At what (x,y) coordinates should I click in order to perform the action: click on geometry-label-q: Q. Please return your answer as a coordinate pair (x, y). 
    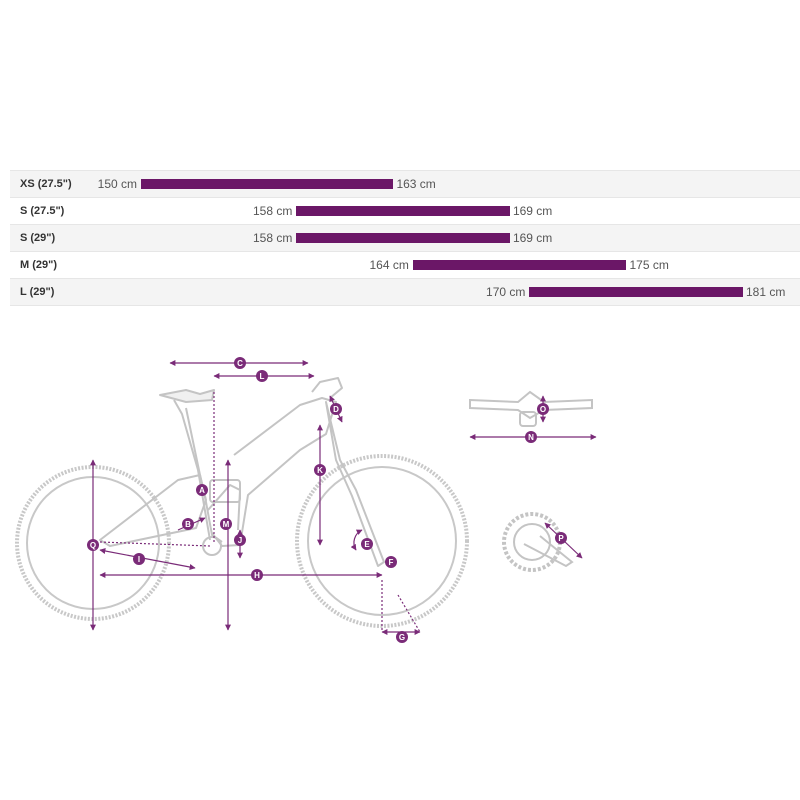
    Looking at the image, I should click on (93, 545).